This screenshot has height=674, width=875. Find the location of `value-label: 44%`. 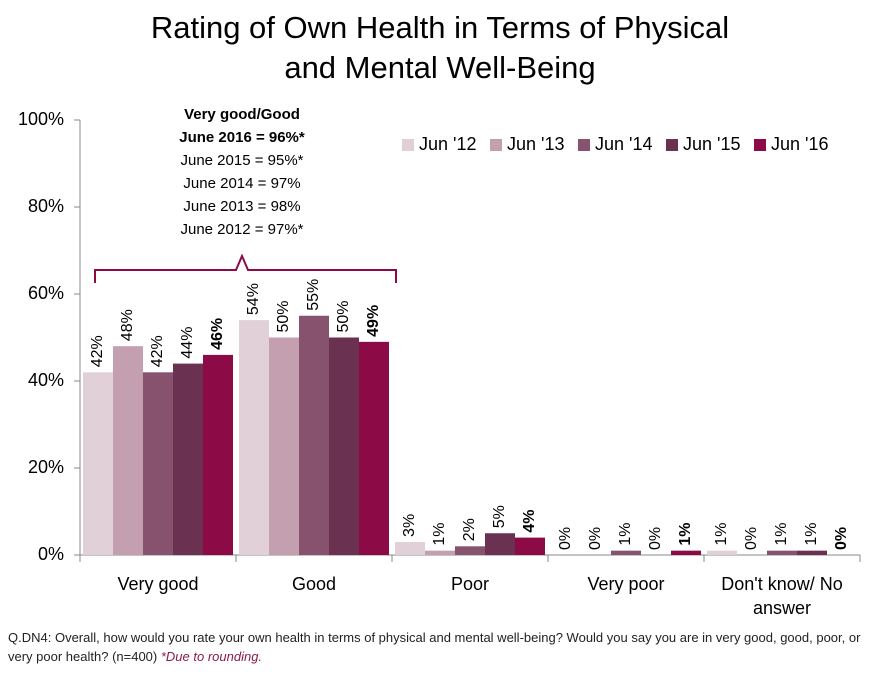

value-label: 44% is located at coordinates (187, 343).